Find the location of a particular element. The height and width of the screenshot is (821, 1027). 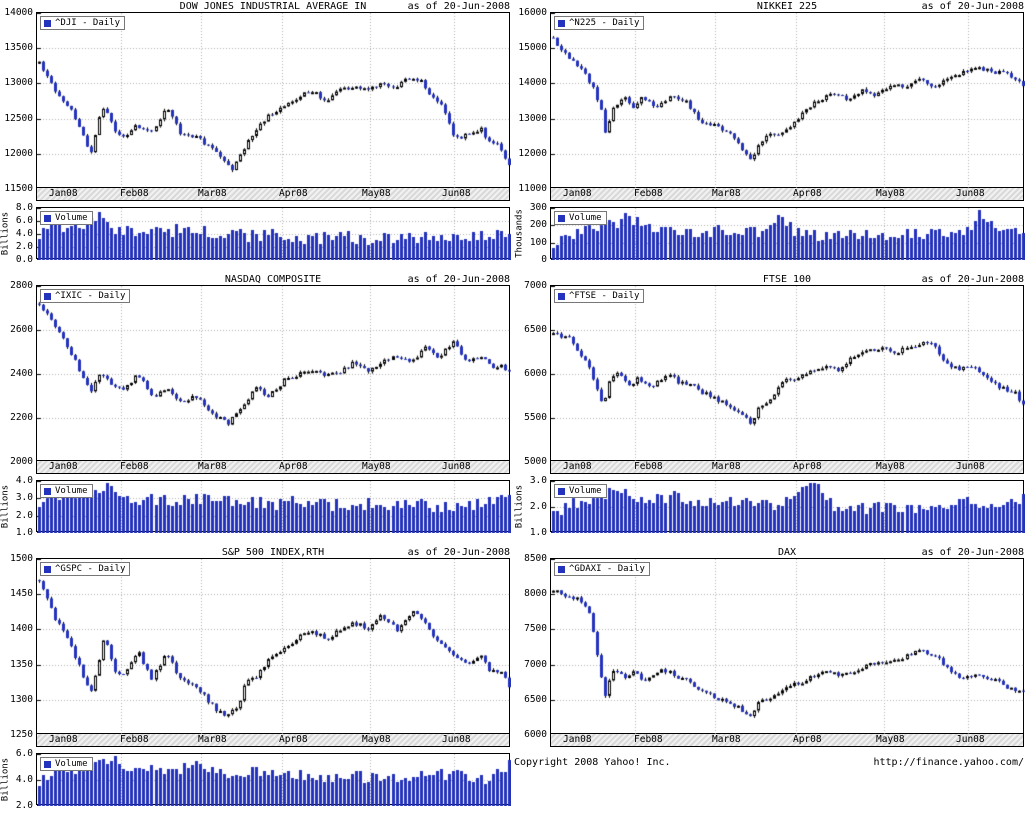

price-plot-area: ^IXIC - Daily is located at coordinates (273, 373).